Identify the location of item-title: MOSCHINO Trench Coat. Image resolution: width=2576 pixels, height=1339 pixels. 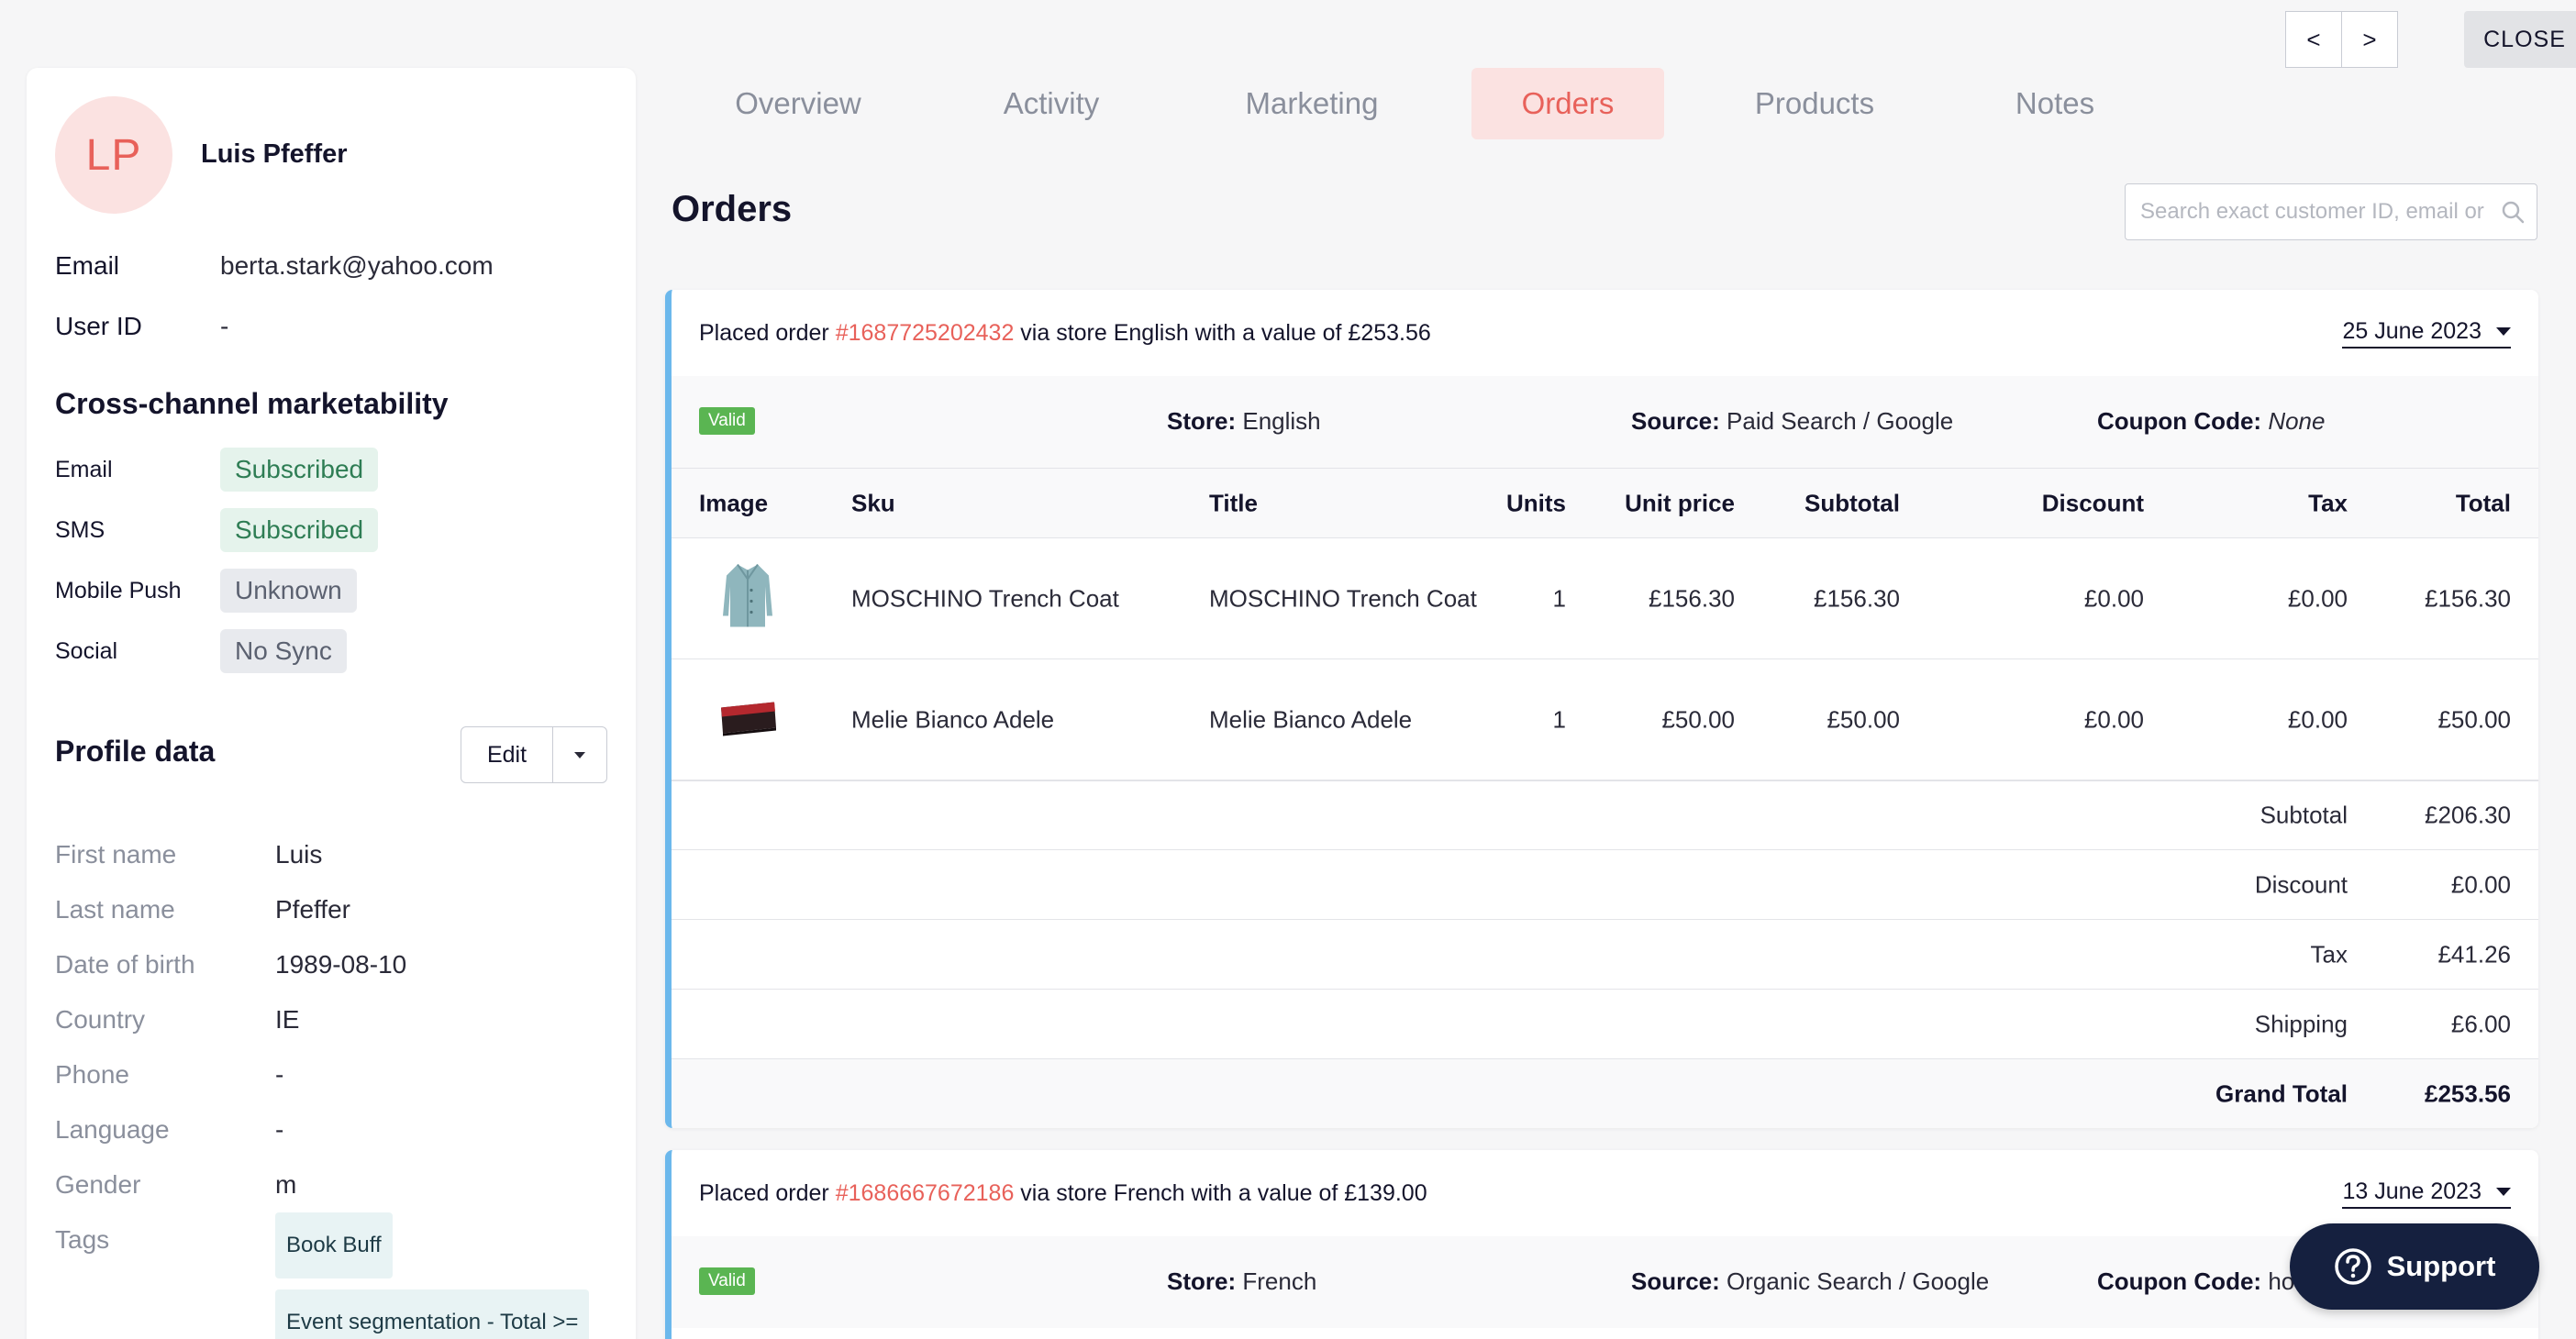
(1343, 598).